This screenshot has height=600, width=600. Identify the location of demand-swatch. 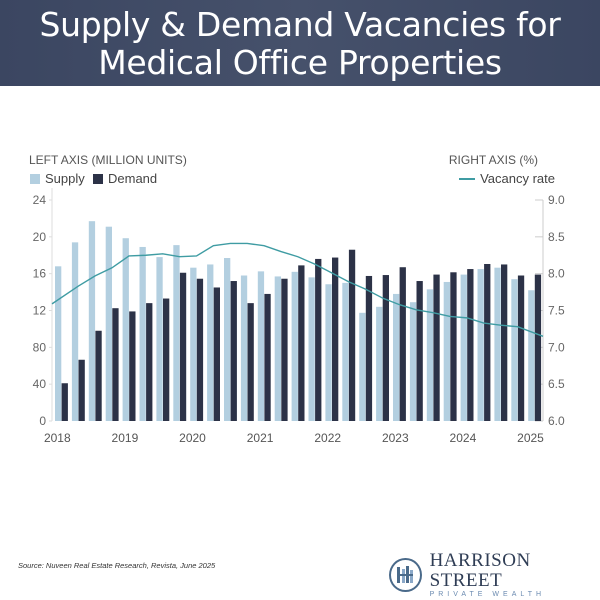
(98, 178).